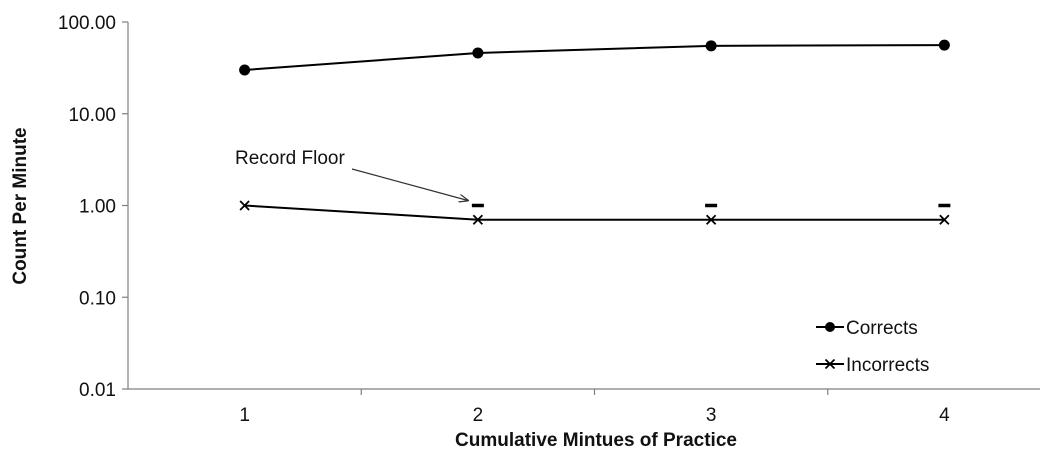  What do you see at coordinates (20, 205) in the screenshot?
I see `y-axis-title: Count Per Minute` at bounding box center [20, 205].